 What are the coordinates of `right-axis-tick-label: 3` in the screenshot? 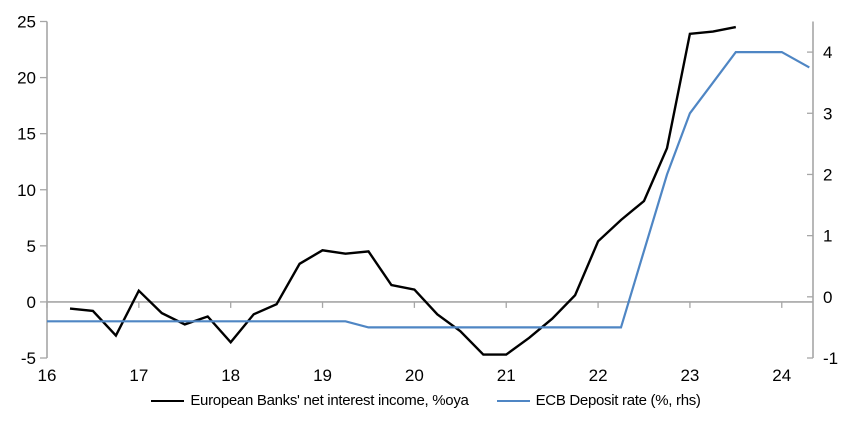 It's located at (827, 113).